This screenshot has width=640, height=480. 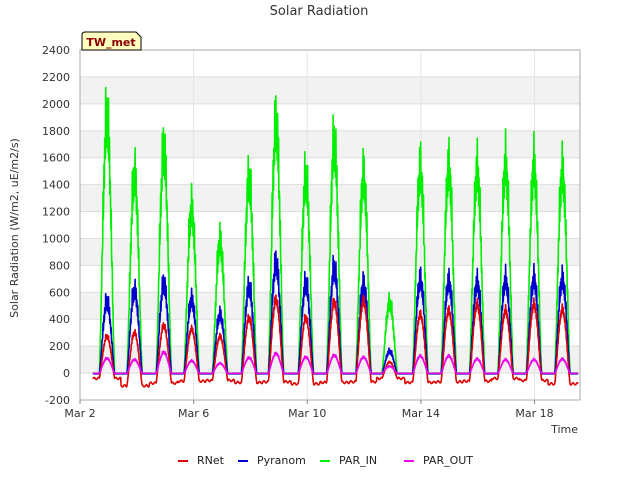 What do you see at coordinates (56, 212) in the screenshot?
I see `y-tick-label: 1200` at bounding box center [56, 212].